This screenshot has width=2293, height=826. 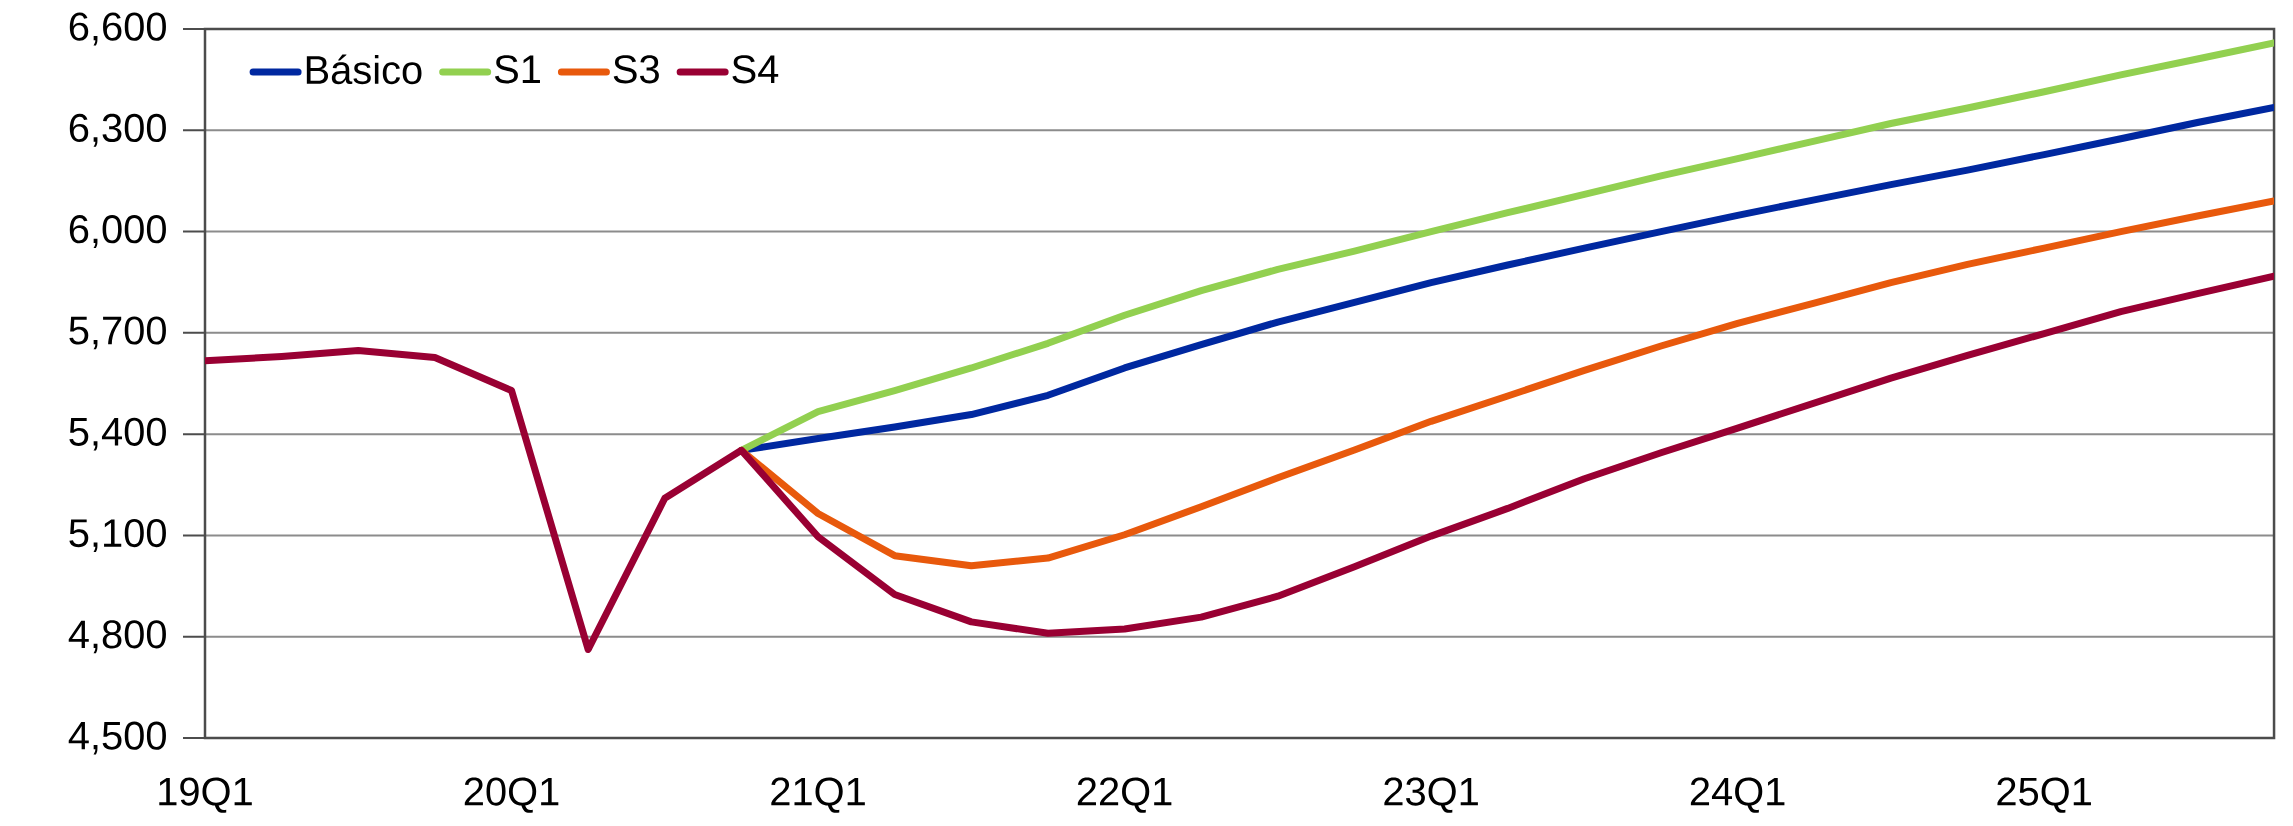 I want to click on y-tick-label: 5,100, so click(x=117, y=535).